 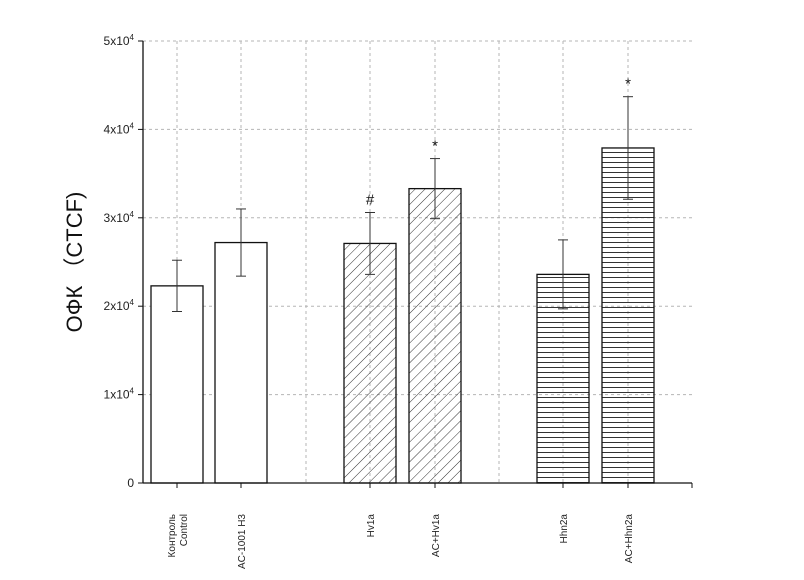 I want to click on y-axis-title: ОФК （CTCF), so click(x=74, y=262).